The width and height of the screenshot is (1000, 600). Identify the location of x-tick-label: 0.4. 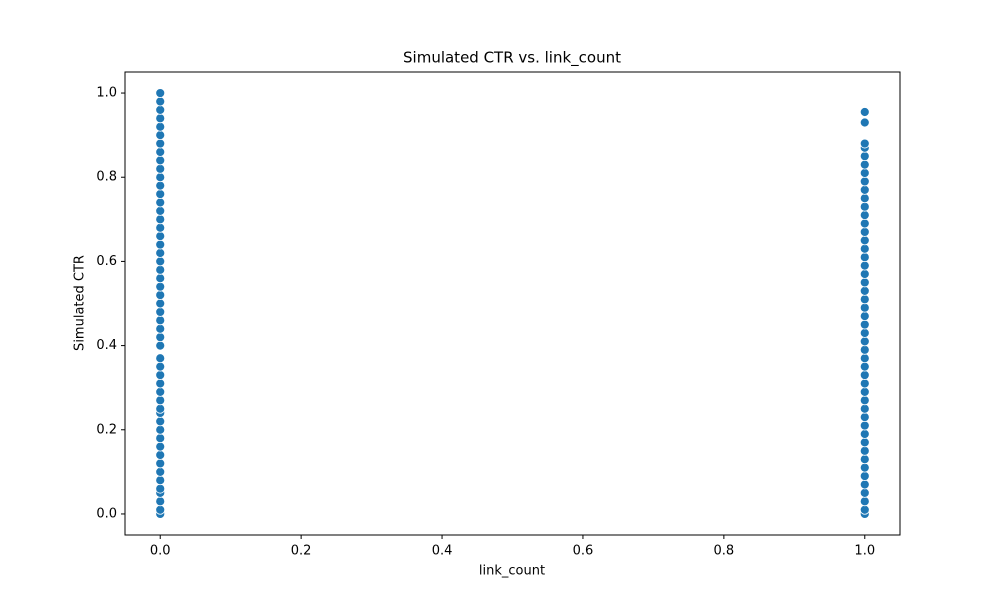
(442, 551).